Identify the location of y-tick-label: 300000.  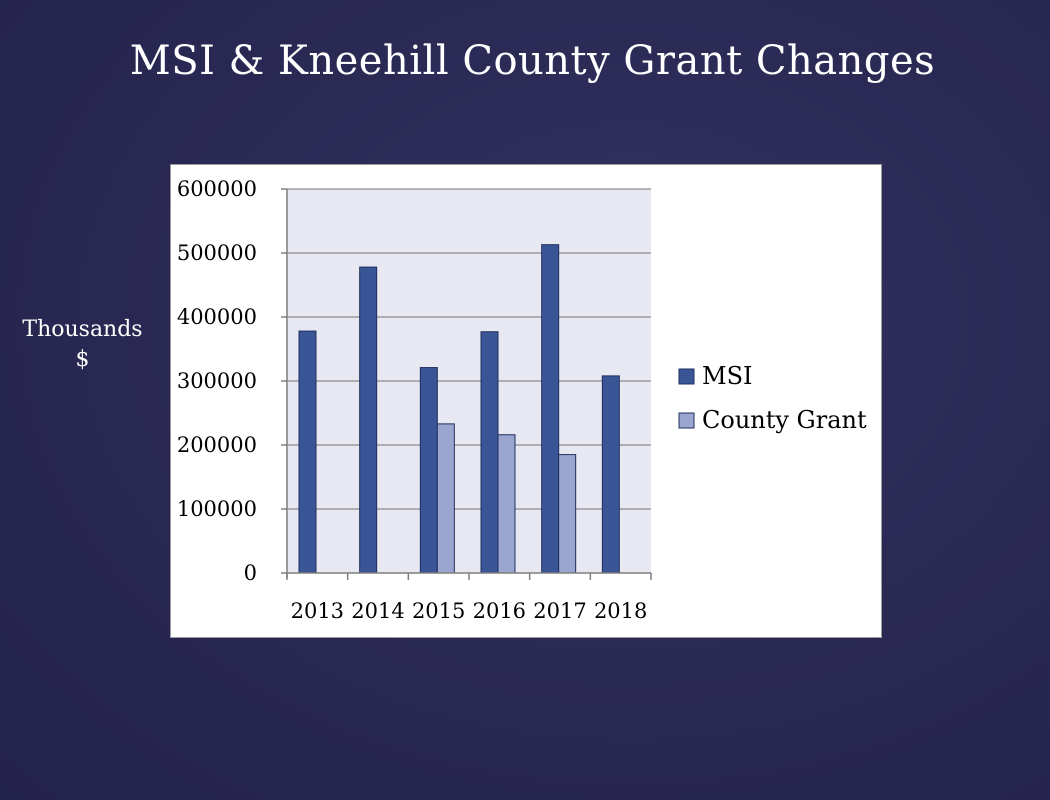
(217, 381).